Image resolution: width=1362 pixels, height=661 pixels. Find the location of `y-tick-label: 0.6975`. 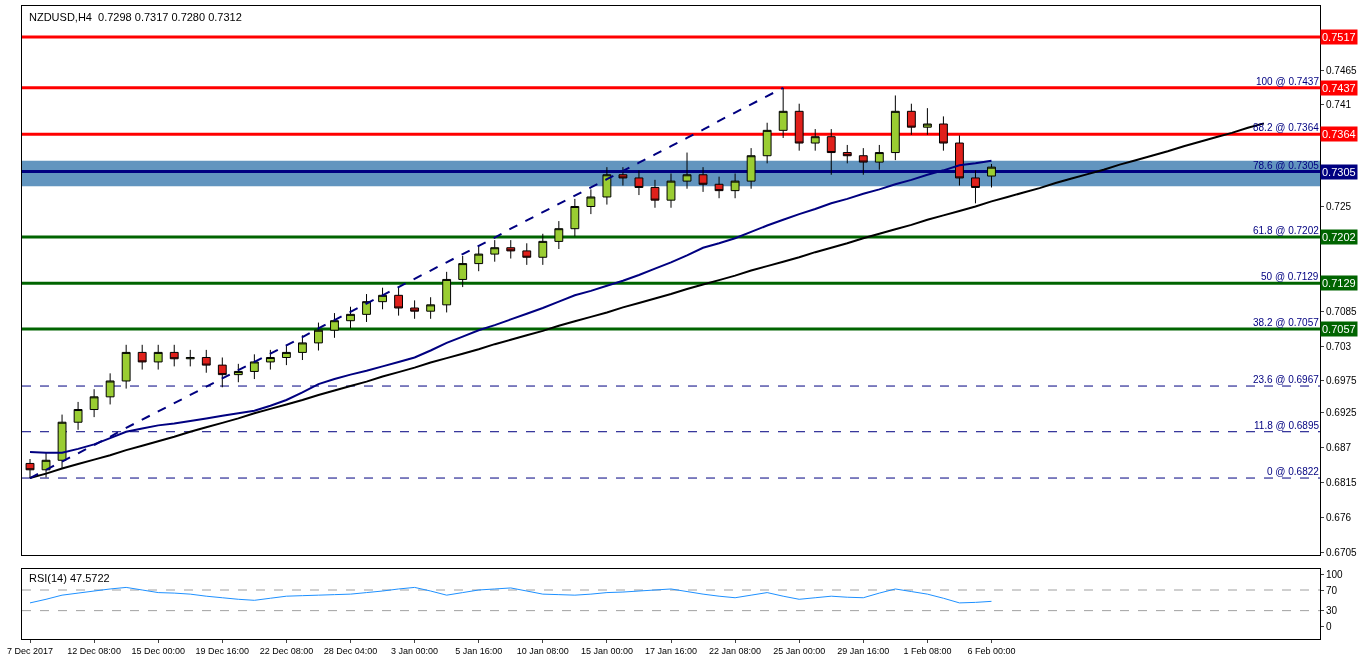

y-tick-label: 0.6975 is located at coordinates (1342, 381).